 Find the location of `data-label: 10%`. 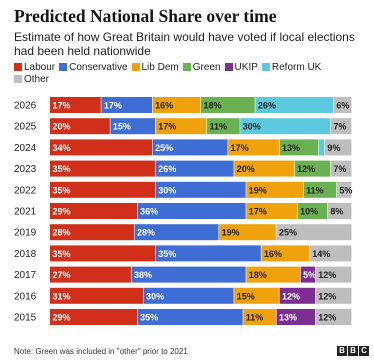

data-label: 10% is located at coordinates (309, 212).